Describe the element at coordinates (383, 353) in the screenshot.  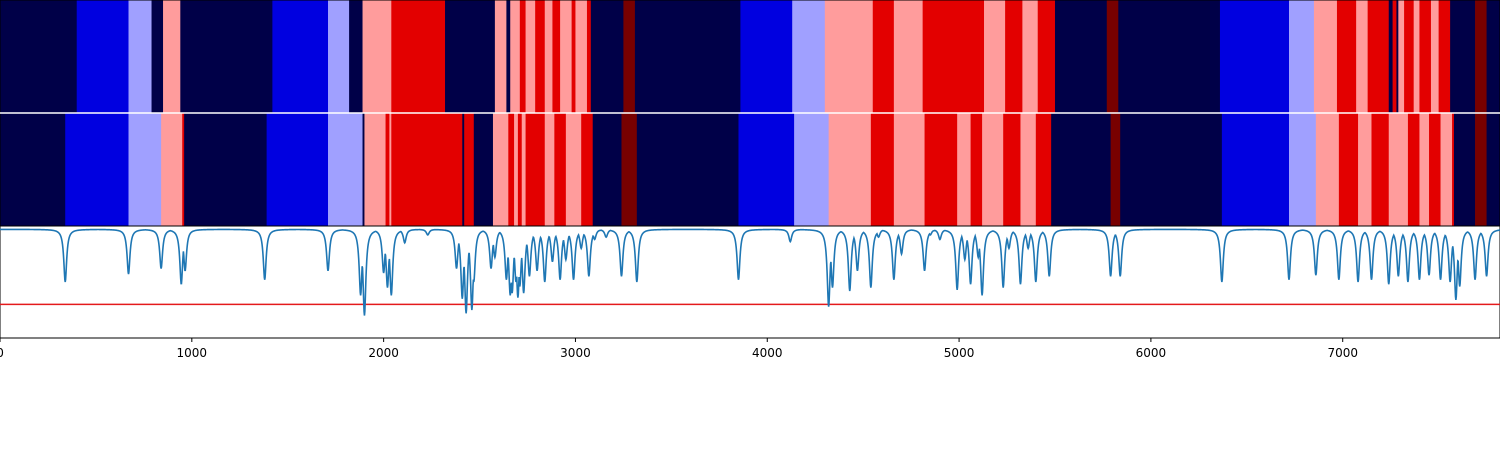
I see `x-tick-label: 2000` at that location.